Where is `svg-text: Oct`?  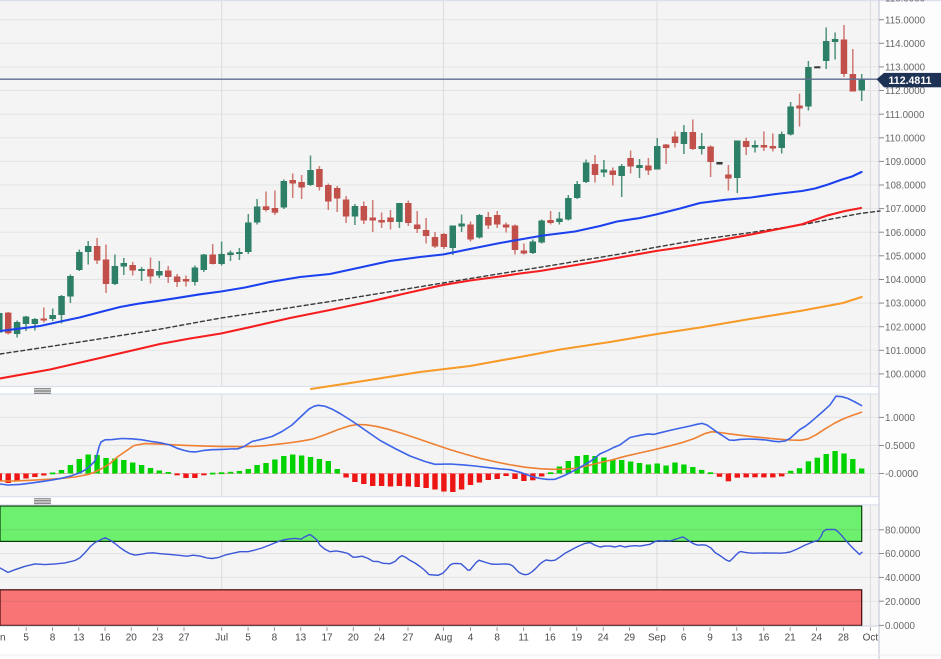
svg-text: Oct is located at coordinates (871, 638).